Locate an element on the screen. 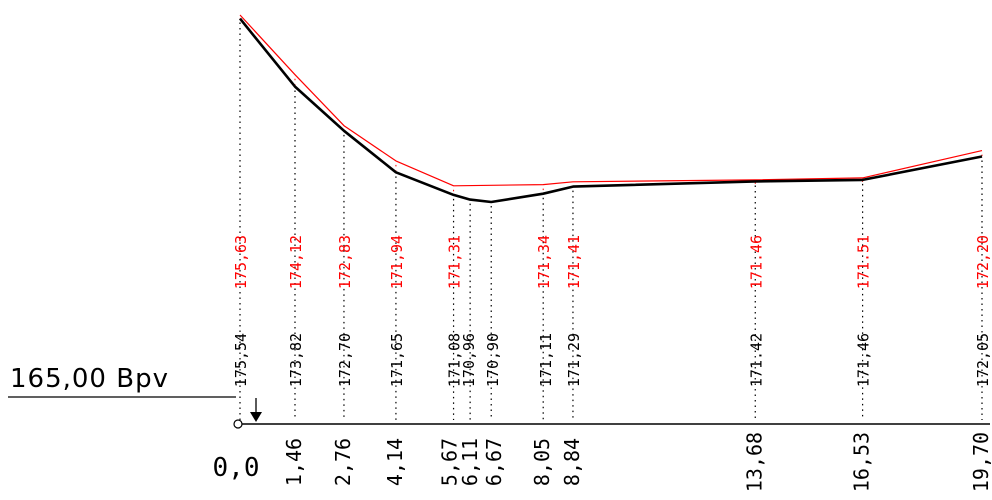 The width and height of the screenshot is (992, 500). baseline-start-marker is located at coordinates (238, 424).